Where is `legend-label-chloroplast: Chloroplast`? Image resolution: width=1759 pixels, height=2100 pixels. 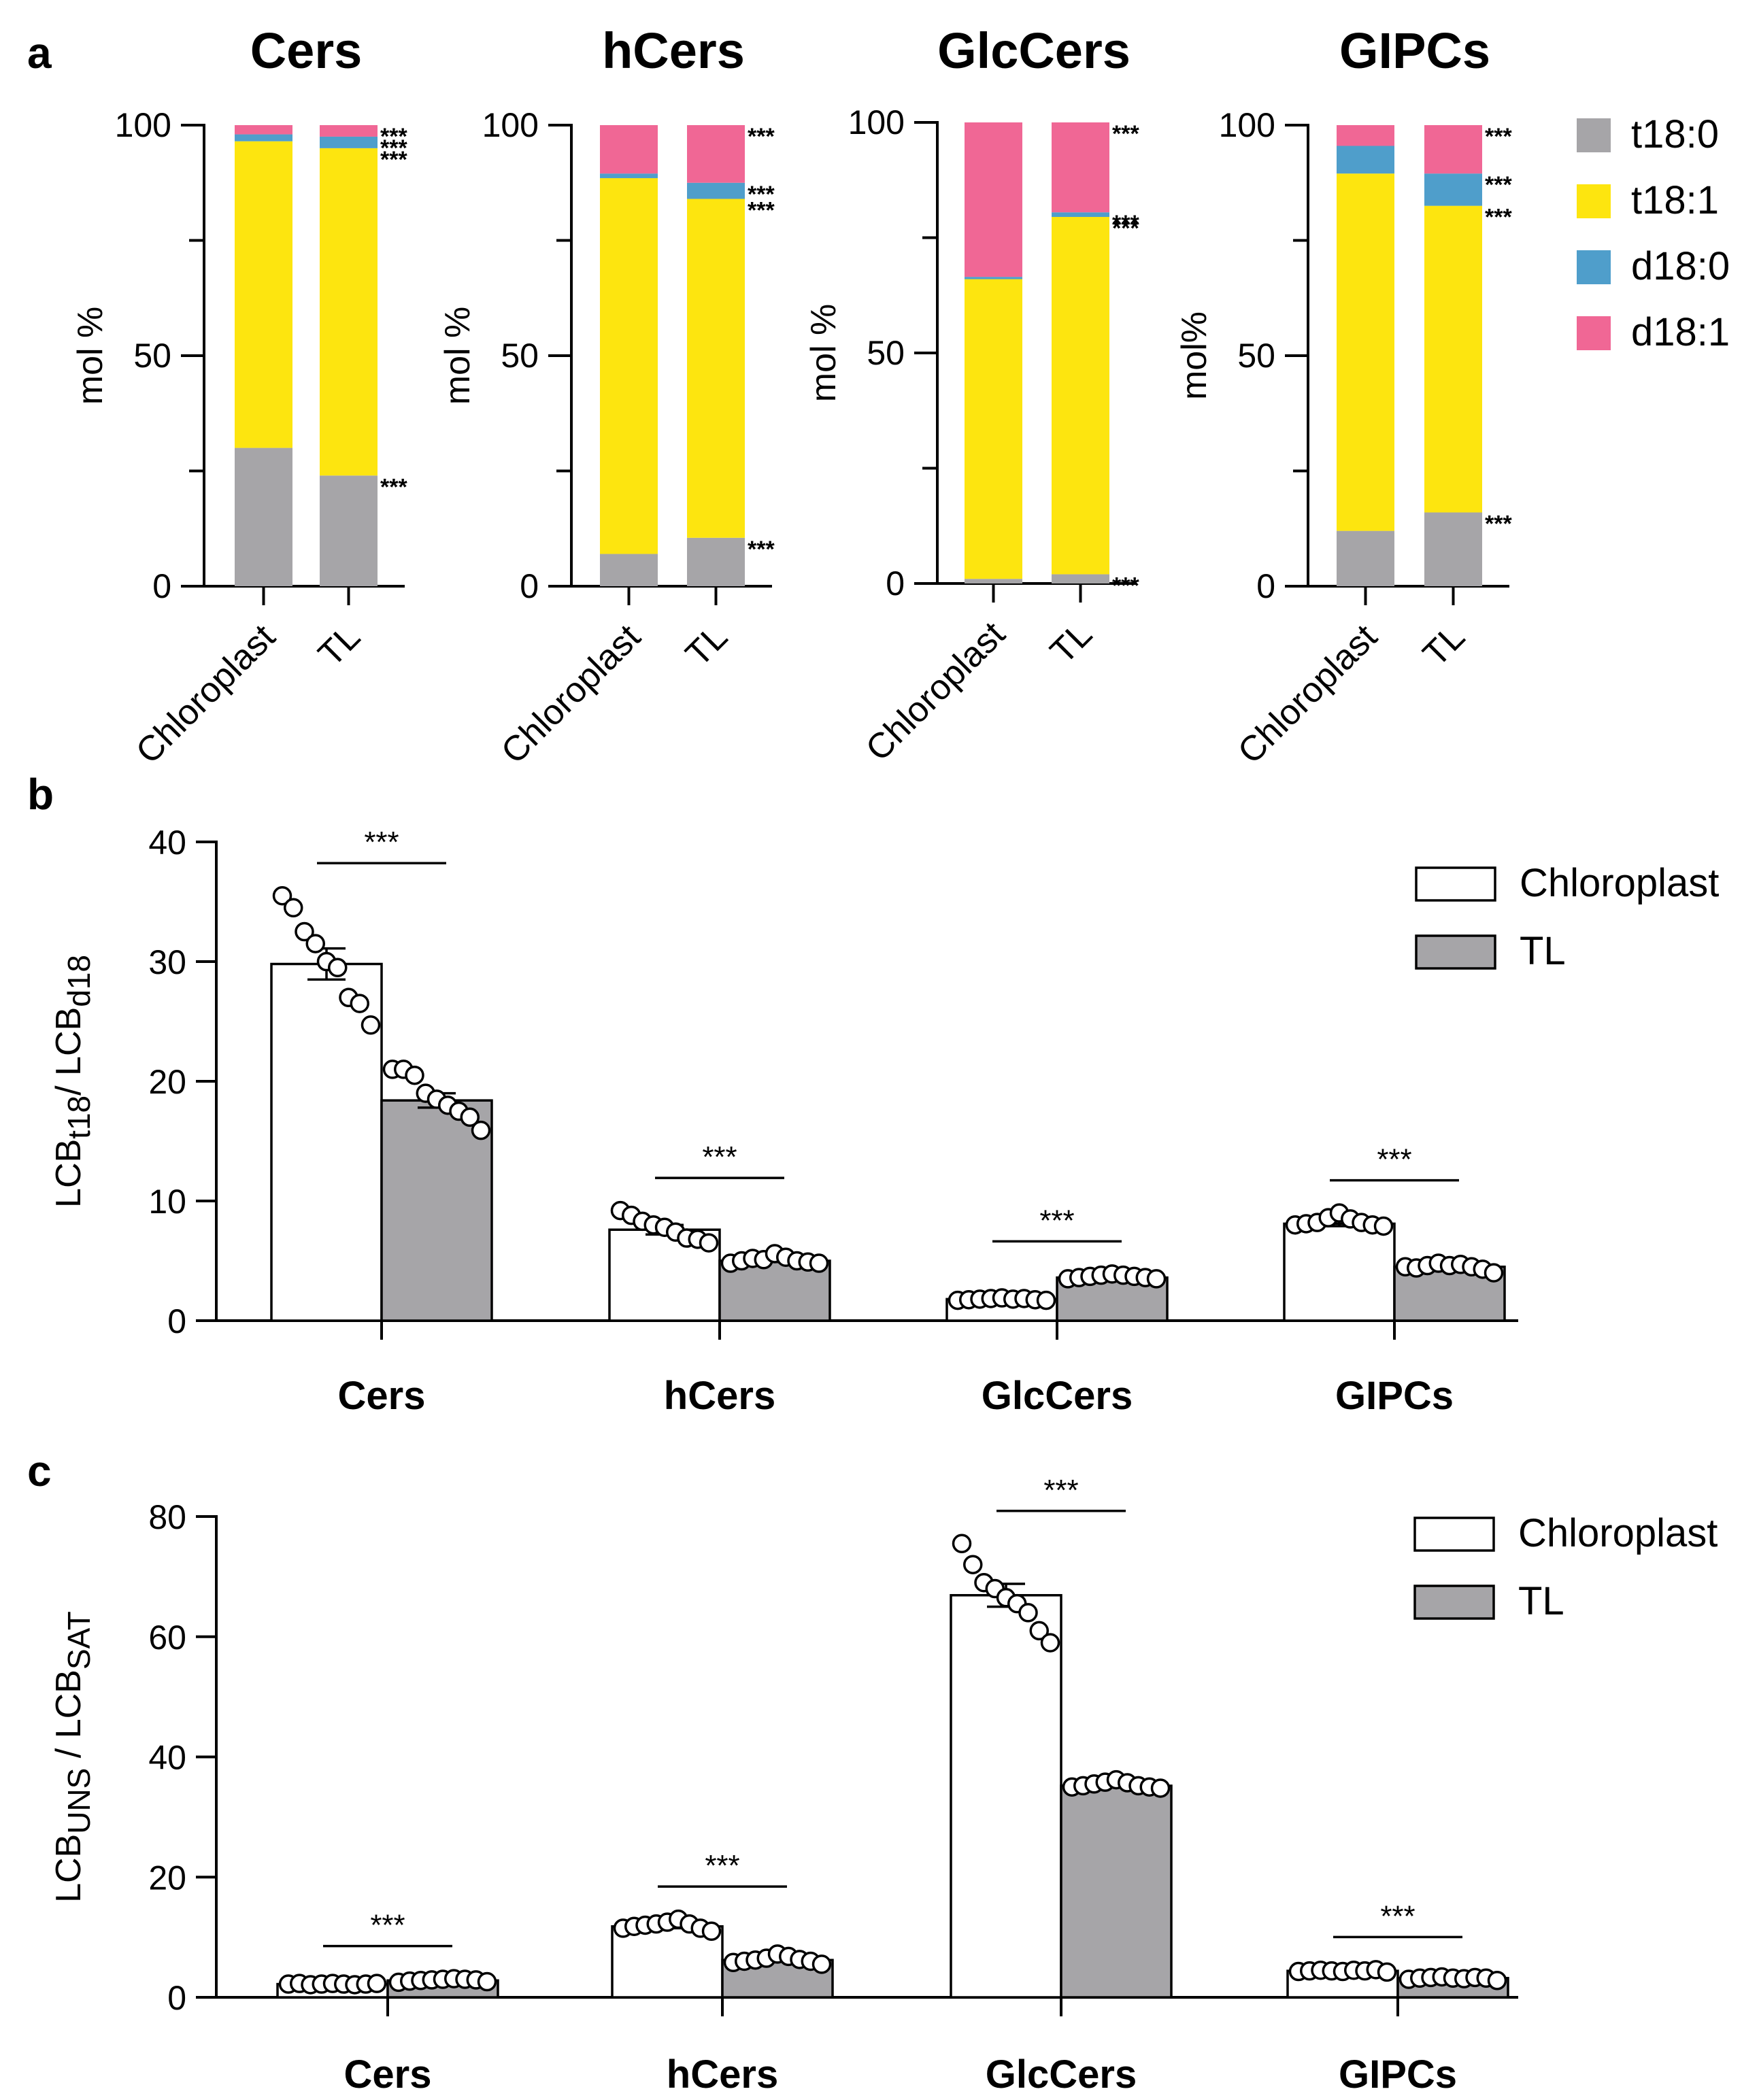 legend-label-chloroplast: Chloroplast is located at coordinates (1618, 1533).